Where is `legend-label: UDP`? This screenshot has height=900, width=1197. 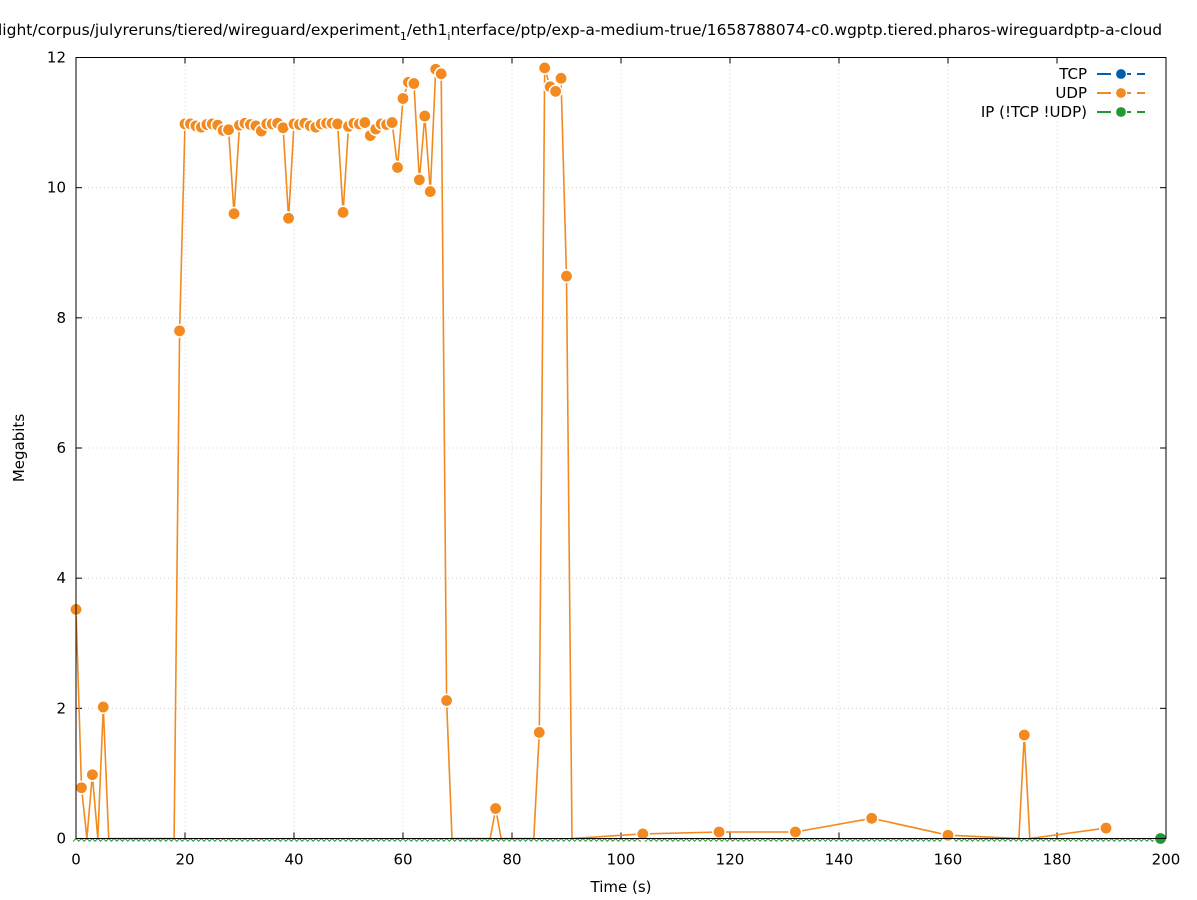 legend-label: UDP is located at coordinates (1071, 93).